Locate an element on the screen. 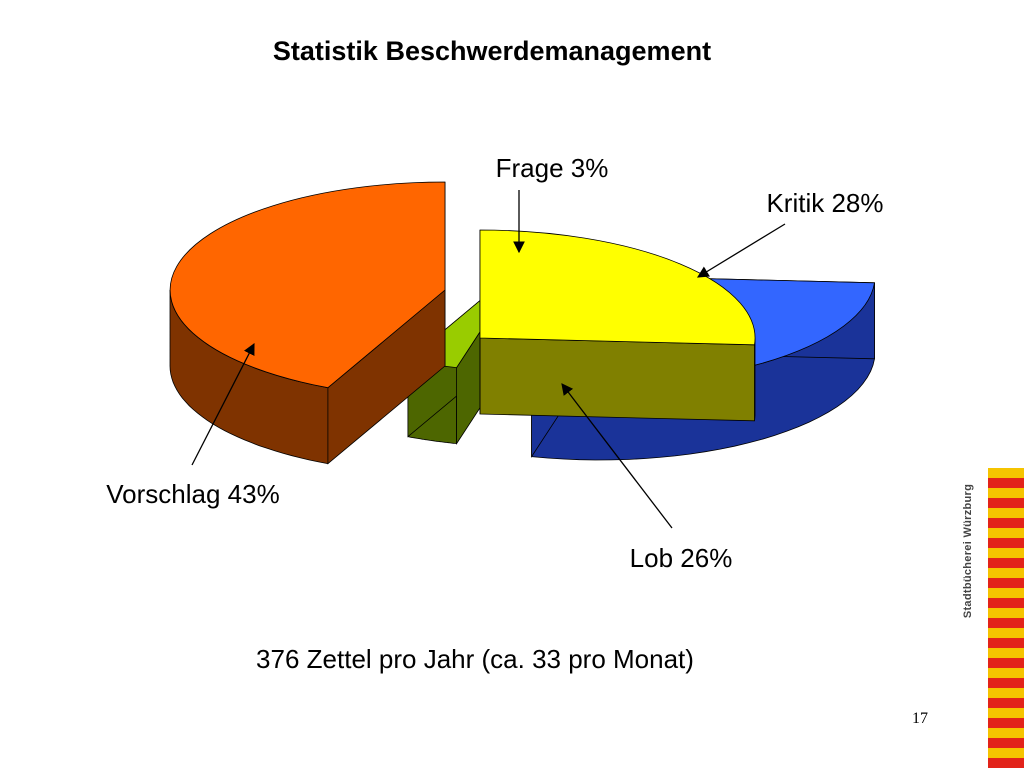  logo-stripe-decoration is located at coordinates (1006, 618).